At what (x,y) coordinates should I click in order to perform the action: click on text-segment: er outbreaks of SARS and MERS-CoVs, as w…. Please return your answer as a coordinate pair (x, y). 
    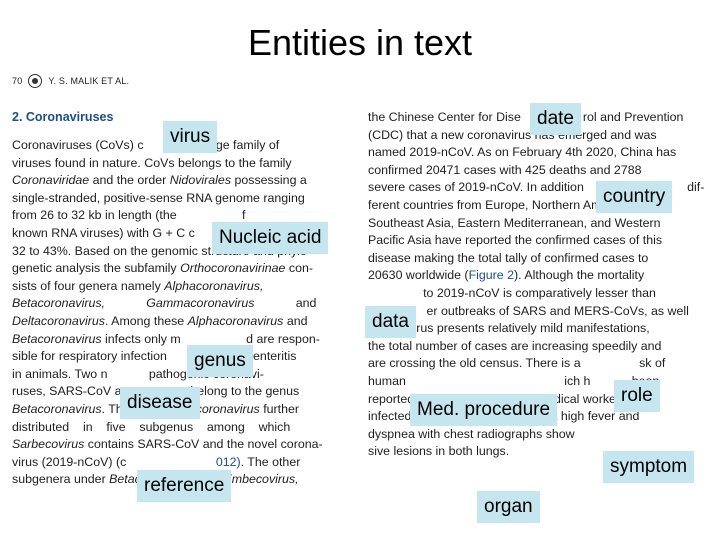
    Looking at the image, I should click on (528, 310).